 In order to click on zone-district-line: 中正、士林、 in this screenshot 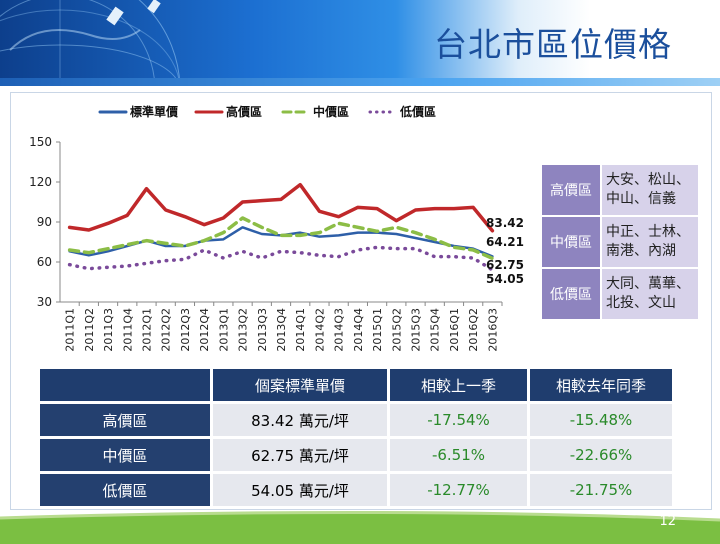, I will do `click(648, 232)`.